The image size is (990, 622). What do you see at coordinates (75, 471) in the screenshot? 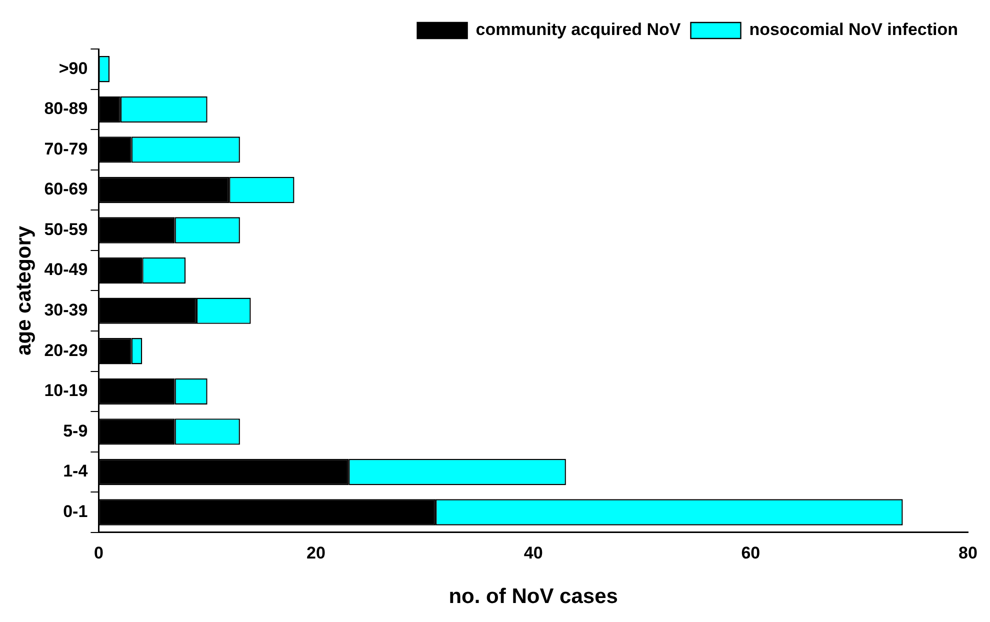
I see `y-tick-label: 1-4` at bounding box center [75, 471].